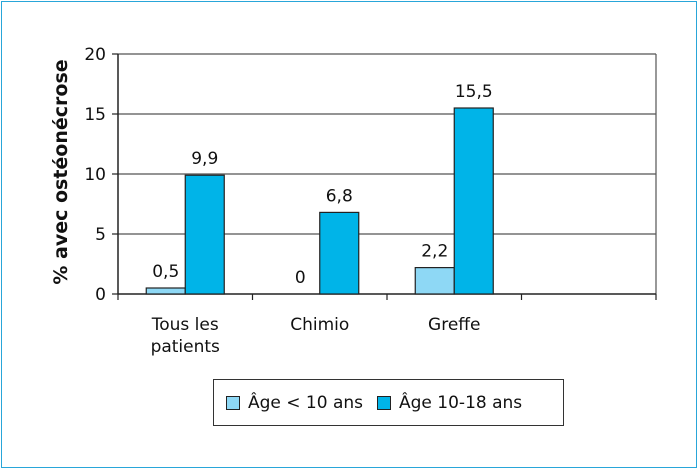 This screenshot has width=700, height=471. I want to click on bar-s0-c2, so click(434, 281).